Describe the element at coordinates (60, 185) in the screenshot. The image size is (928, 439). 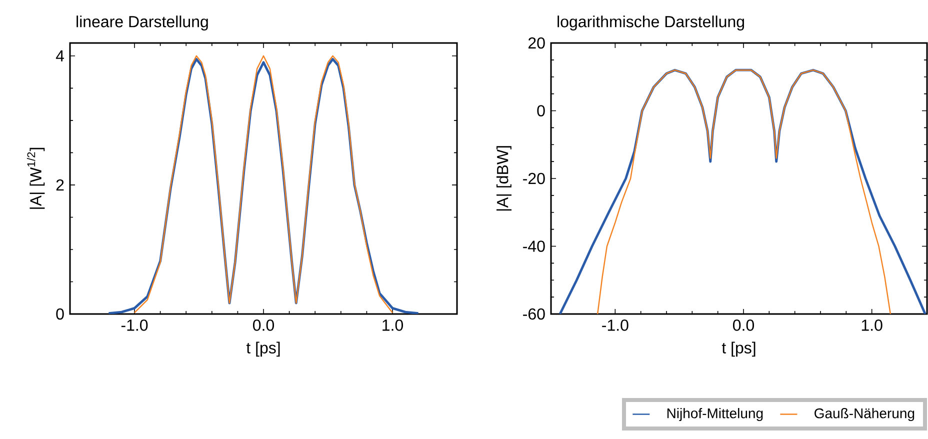
I see `y-tick-label: 2` at that location.